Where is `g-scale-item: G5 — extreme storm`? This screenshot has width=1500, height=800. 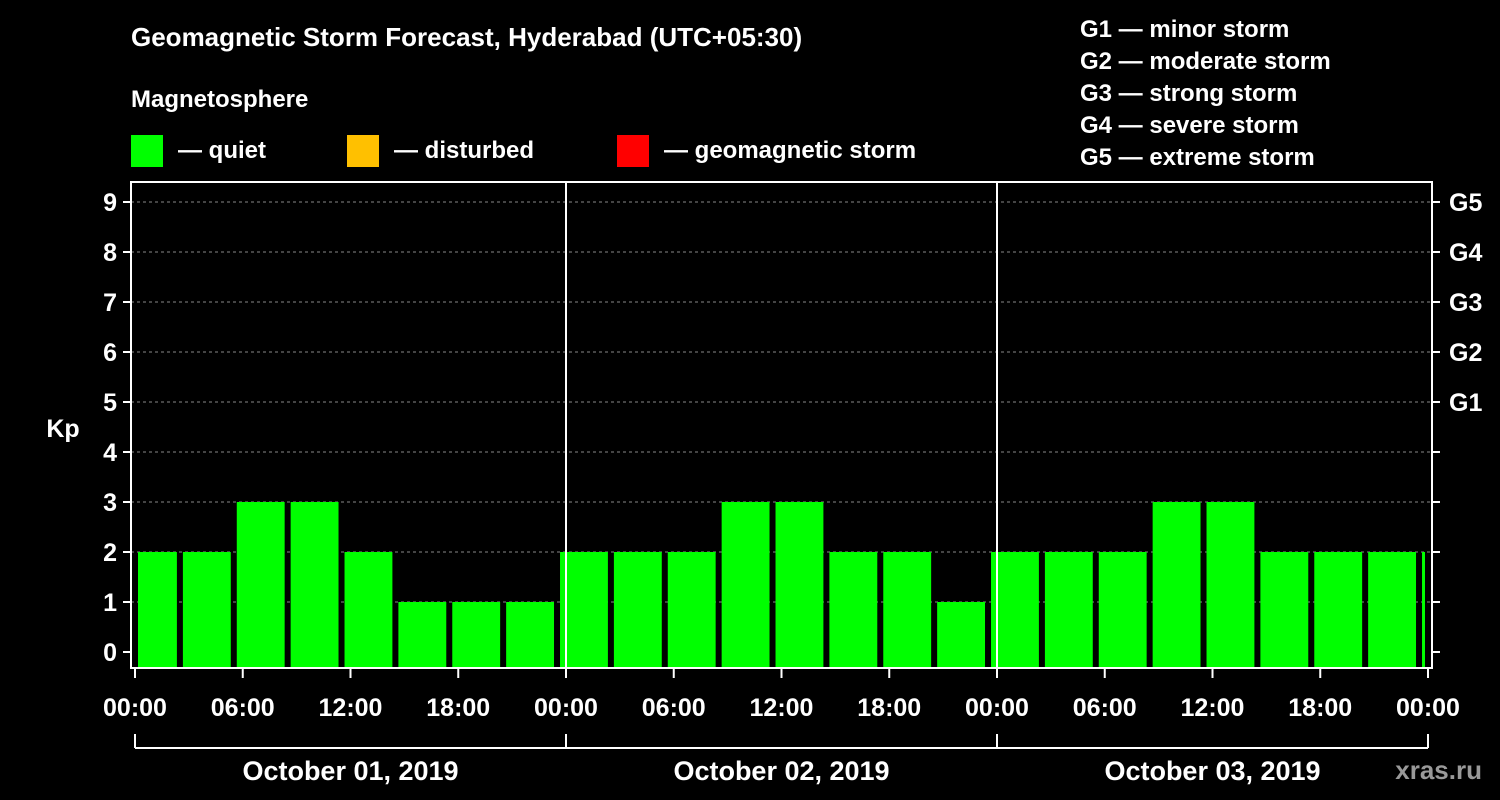
g-scale-item: G5 — extreme storm is located at coordinates (1197, 157).